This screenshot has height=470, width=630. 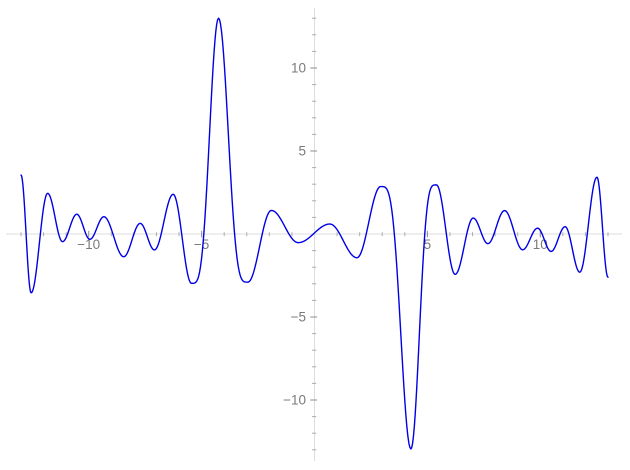 I want to click on y-tick-label: −10, so click(x=294, y=400).